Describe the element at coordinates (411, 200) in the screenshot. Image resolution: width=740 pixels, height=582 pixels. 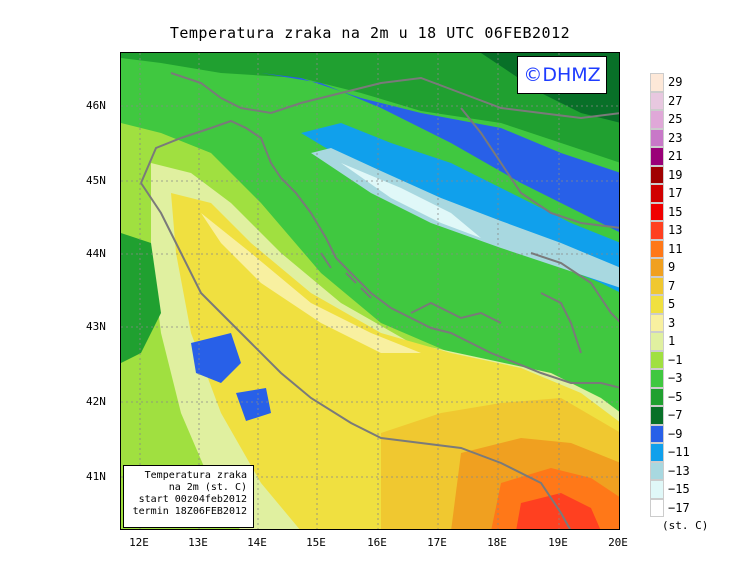
I see `cold-band-white` at that location.